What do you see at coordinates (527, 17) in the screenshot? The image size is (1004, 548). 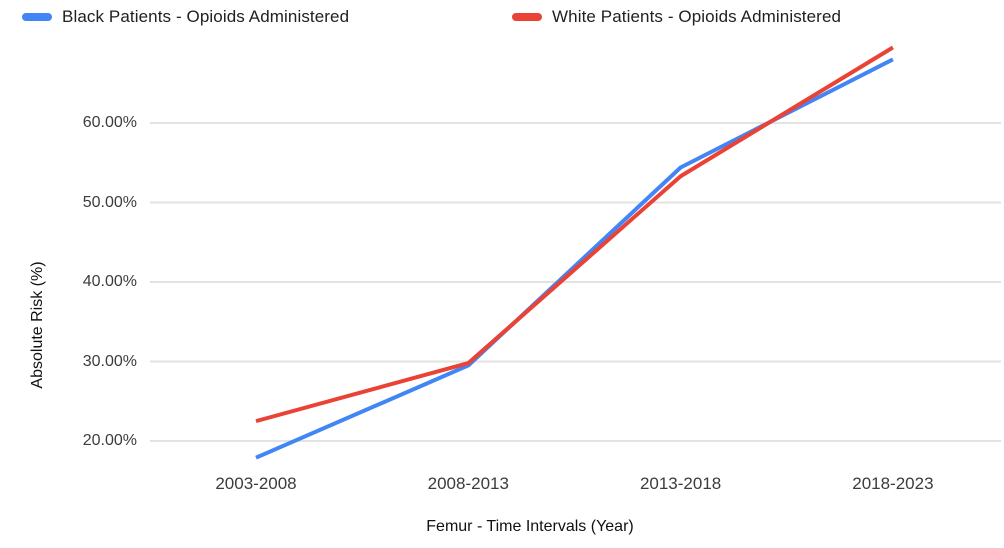 I see `legend-swatch-red` at bounding box center [527, 17].